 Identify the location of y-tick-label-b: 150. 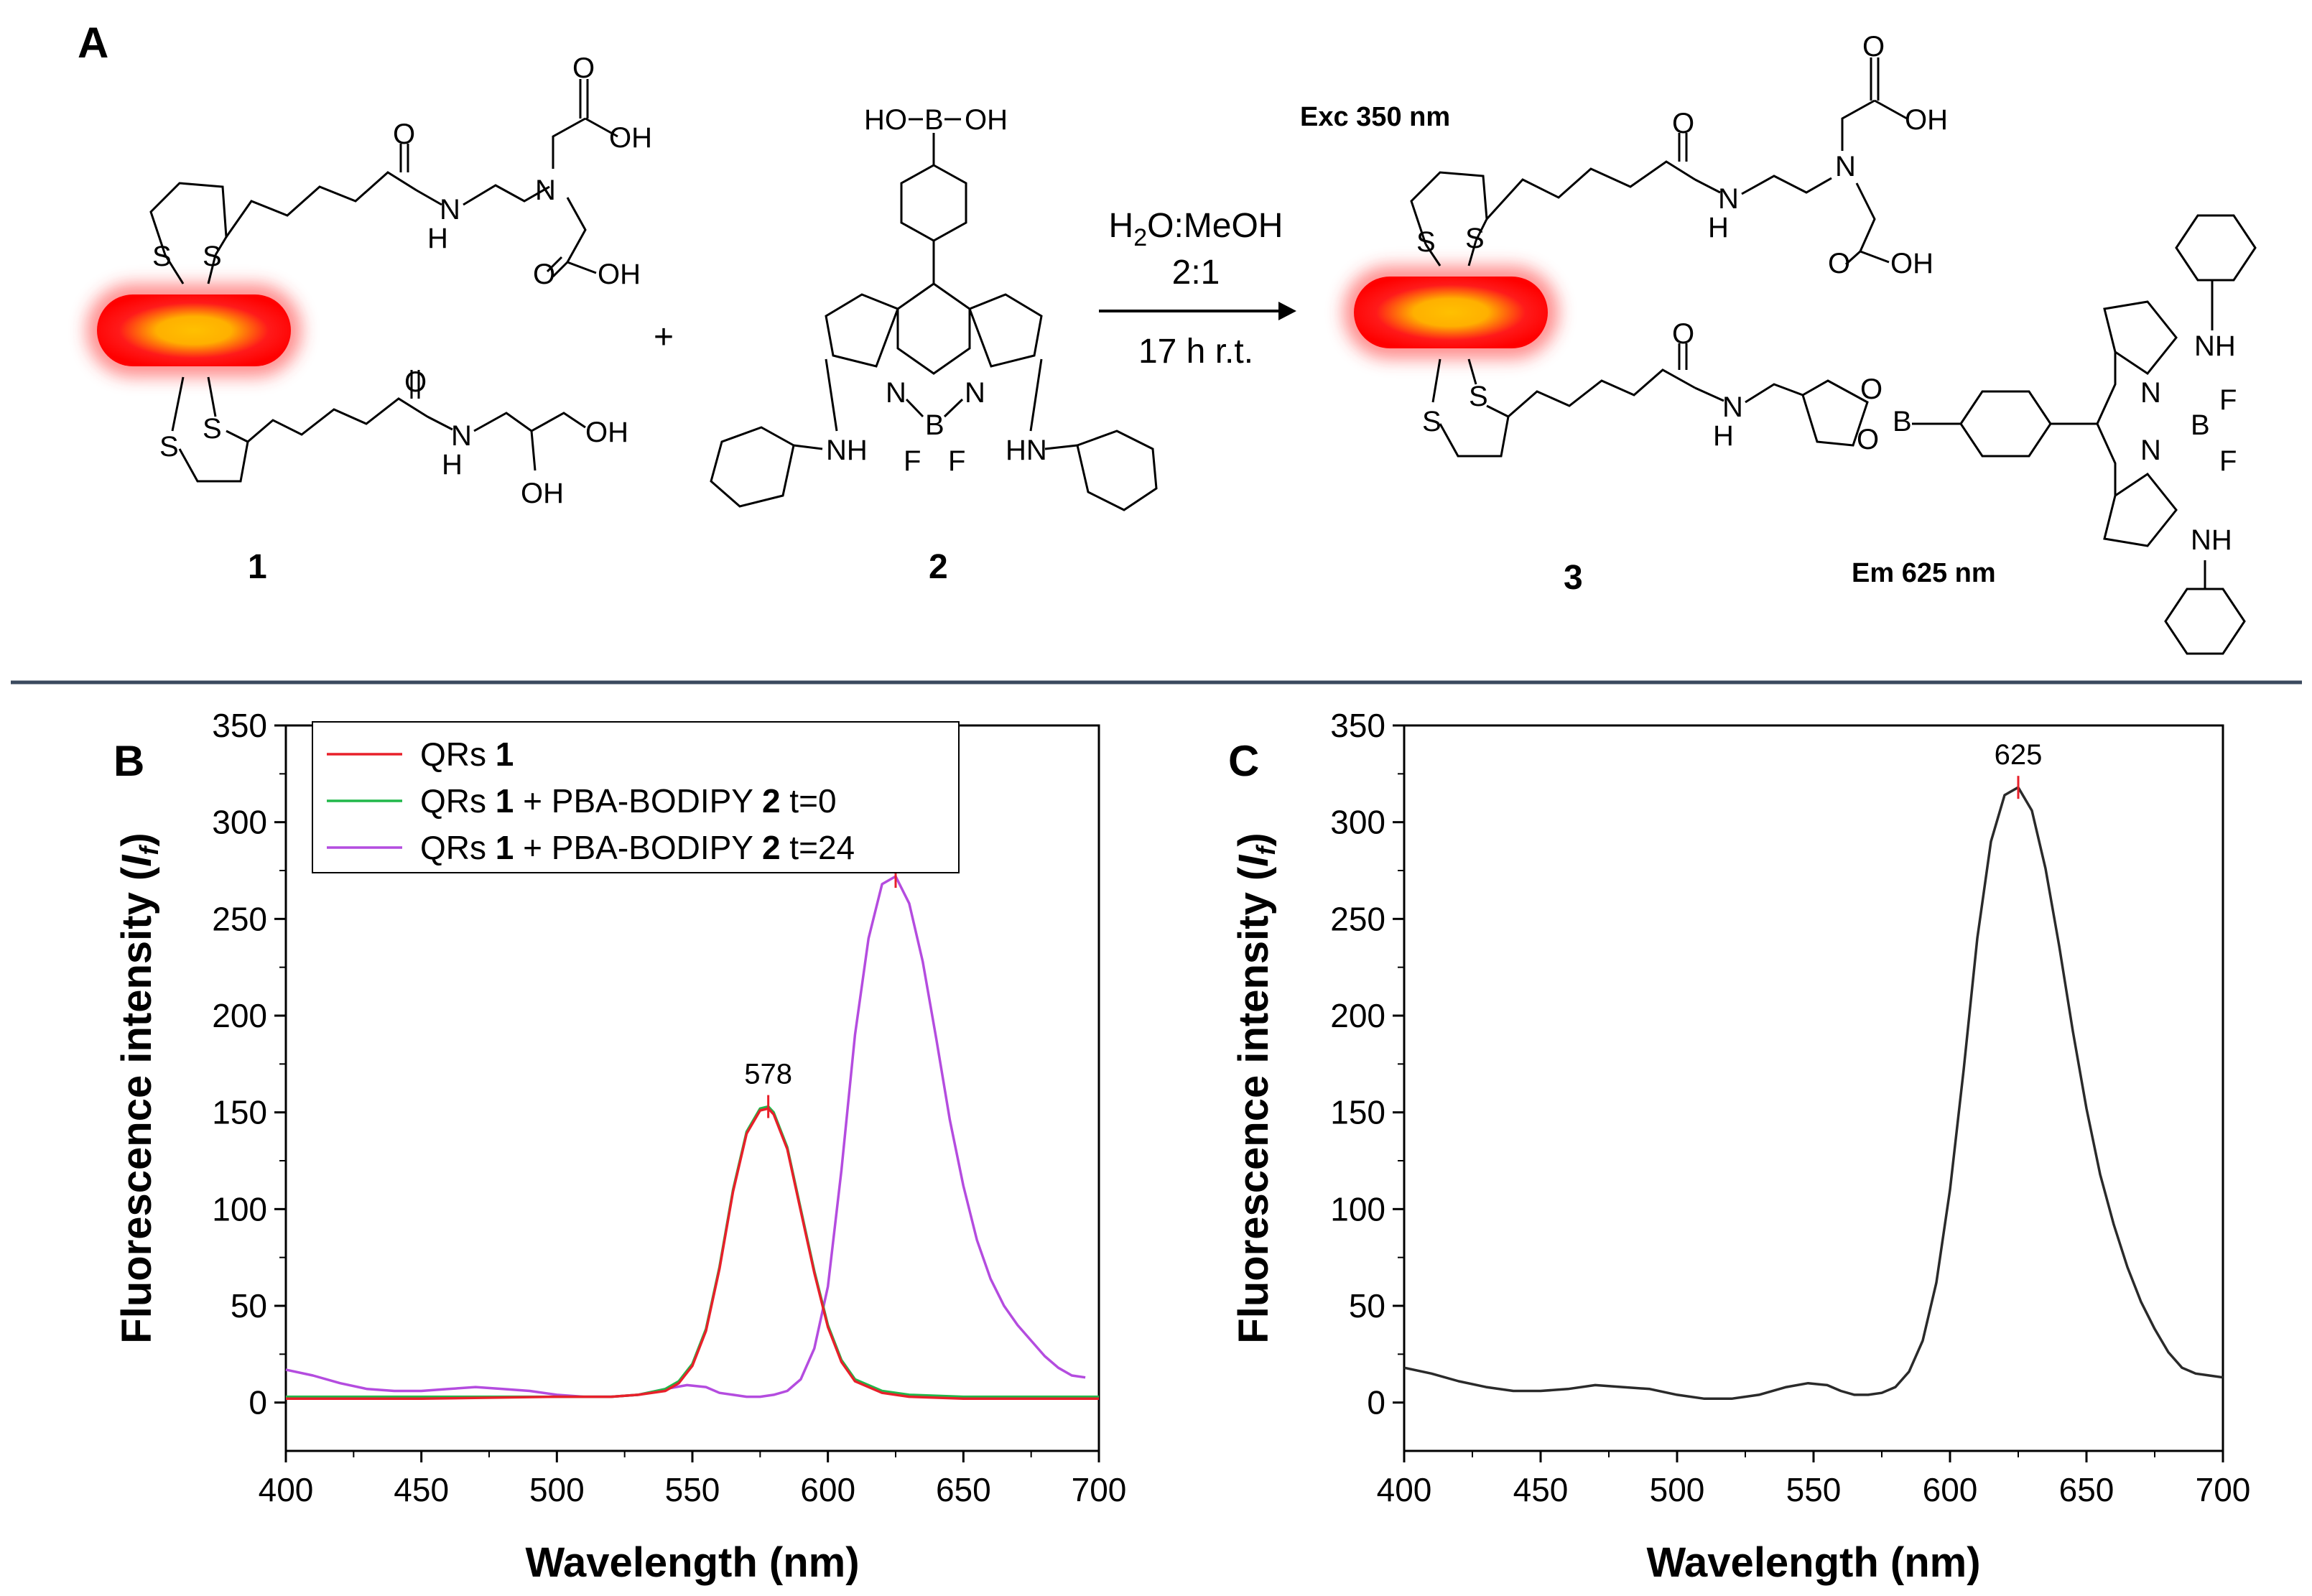
(239, 1112).